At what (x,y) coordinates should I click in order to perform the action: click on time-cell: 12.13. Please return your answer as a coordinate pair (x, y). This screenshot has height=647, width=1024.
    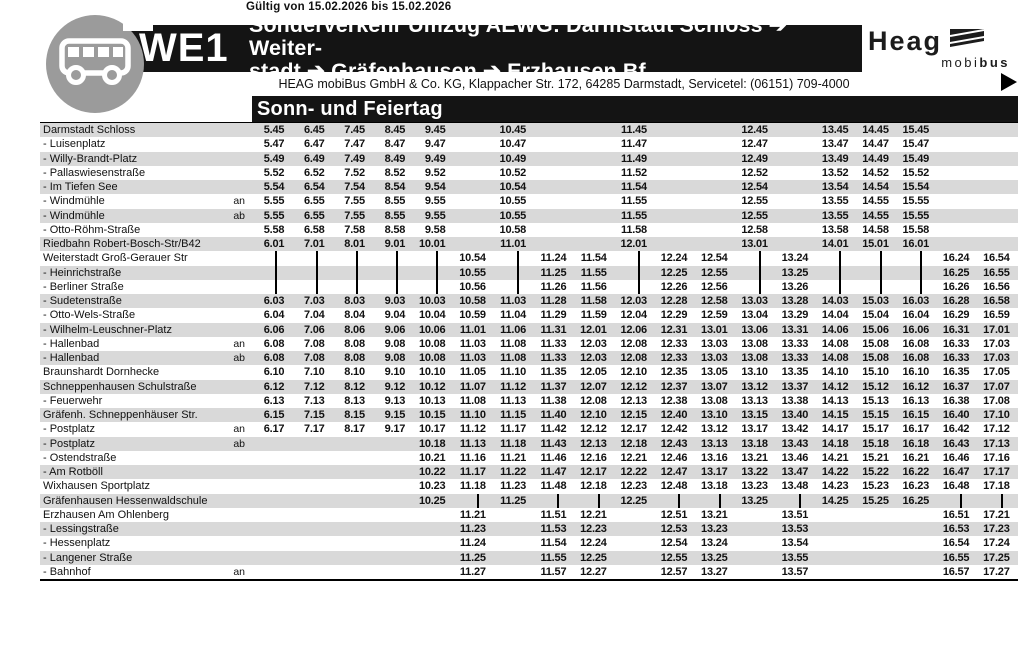
    Looking at the image, I should click on (633, 400).